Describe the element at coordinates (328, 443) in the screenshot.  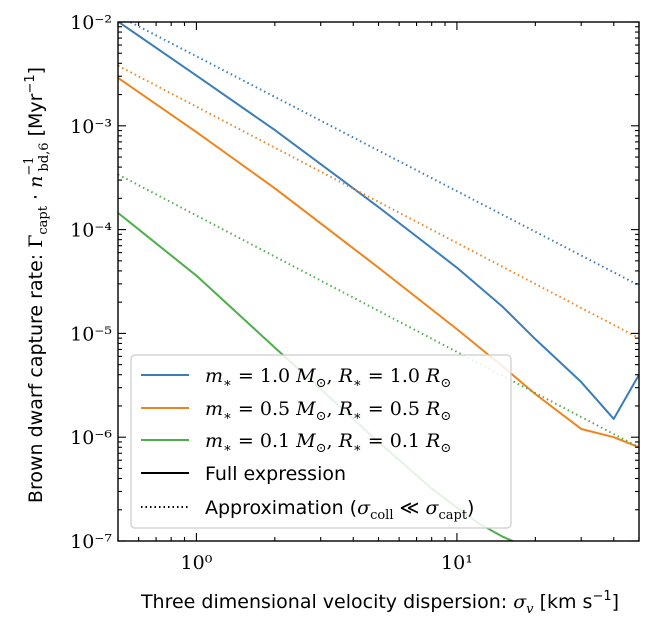
I see `legend-entry-3: m∗ = 0.1 M⊙, R∗ = 0.1 R⊙` at that location.